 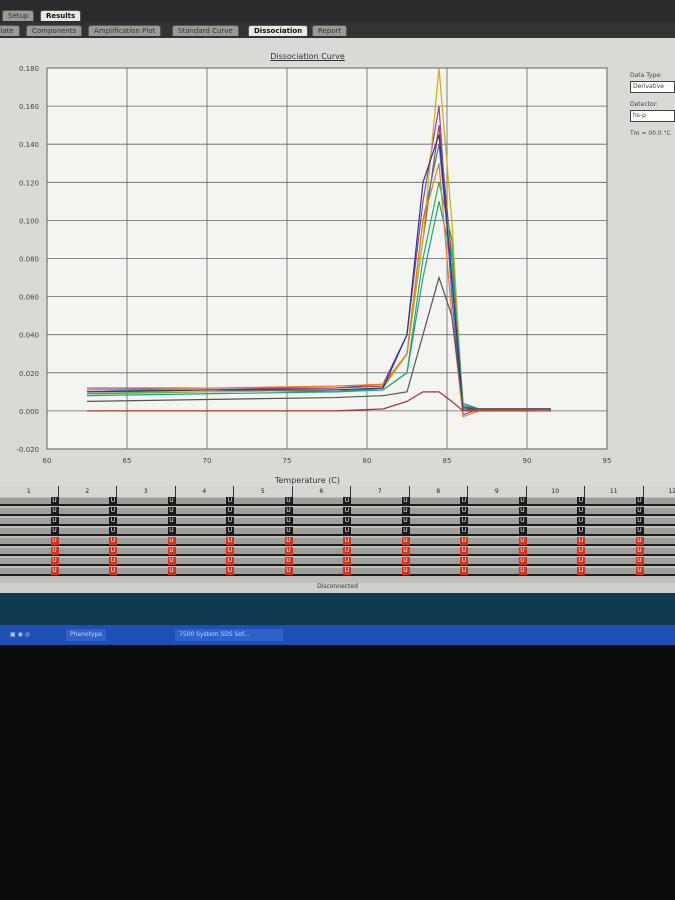 I want to click on plate-column-header: 8, so click(x=438, y=491).